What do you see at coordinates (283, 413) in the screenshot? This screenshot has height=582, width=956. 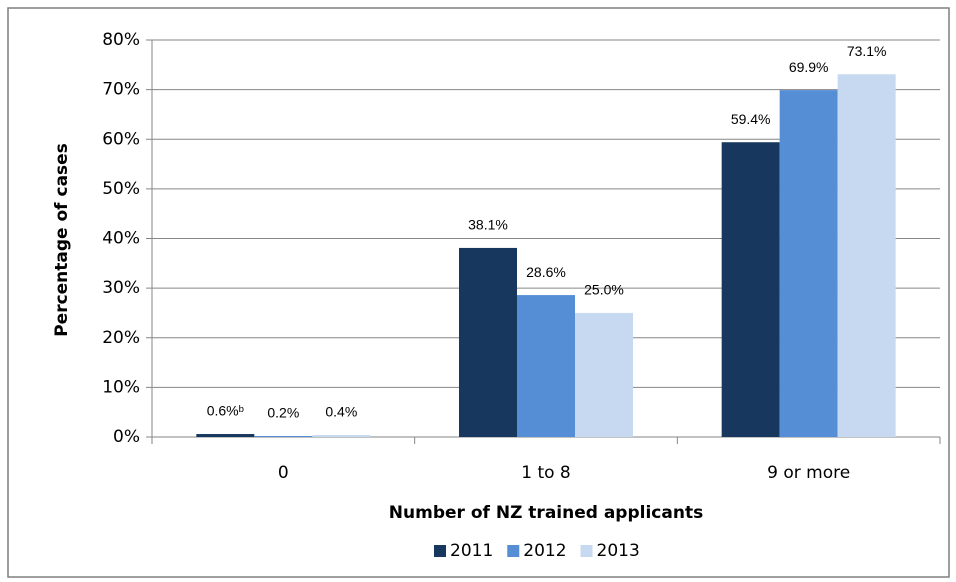 I see `value-label: 0.2%` at bounding box center [283, 413].